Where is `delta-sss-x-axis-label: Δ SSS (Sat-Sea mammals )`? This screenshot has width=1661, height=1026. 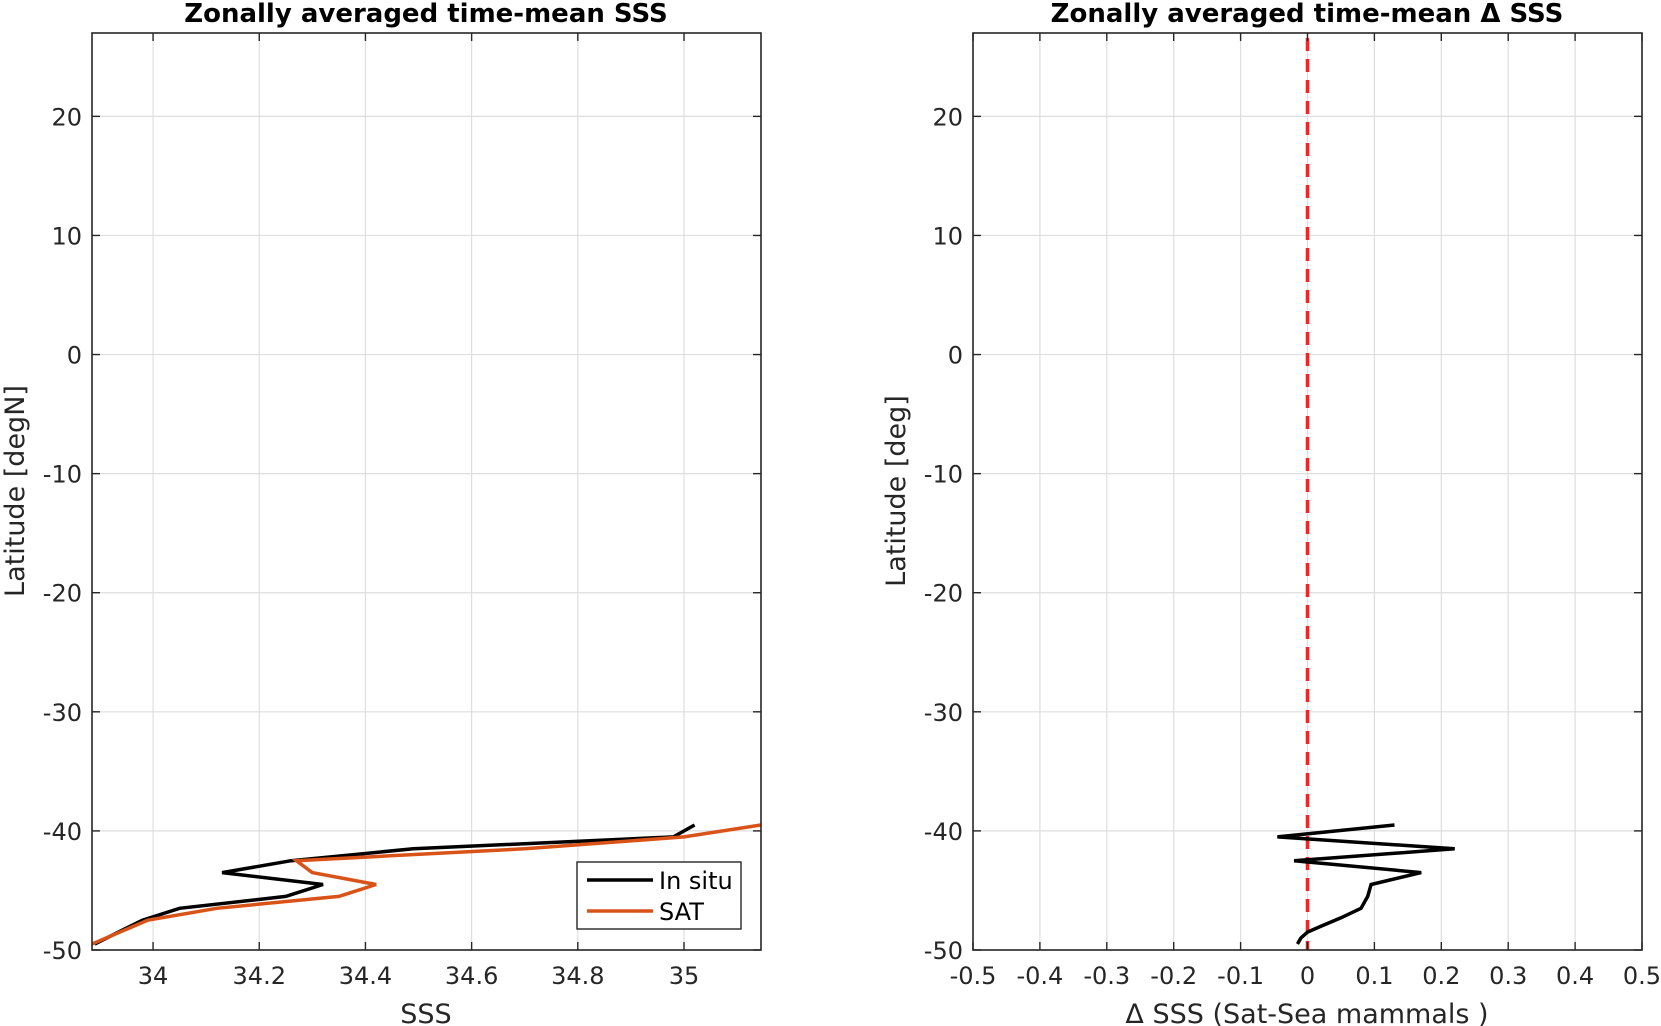
delta-sss-x-axis-label: Δ SSS (Sat-Sea mammals ) is located at coordinates (1306, 1012).